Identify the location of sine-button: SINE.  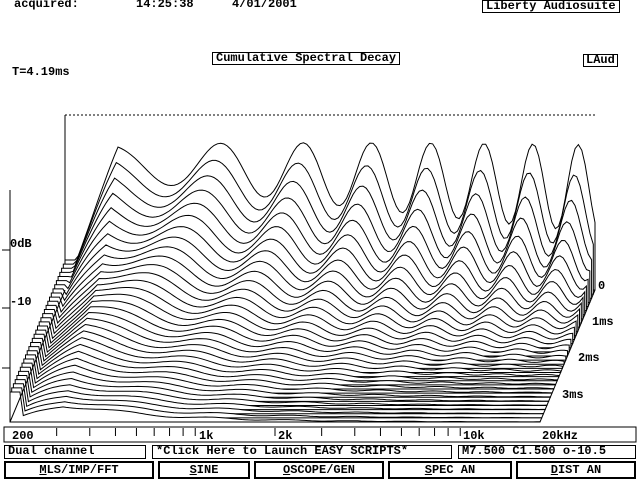
(204, 470).